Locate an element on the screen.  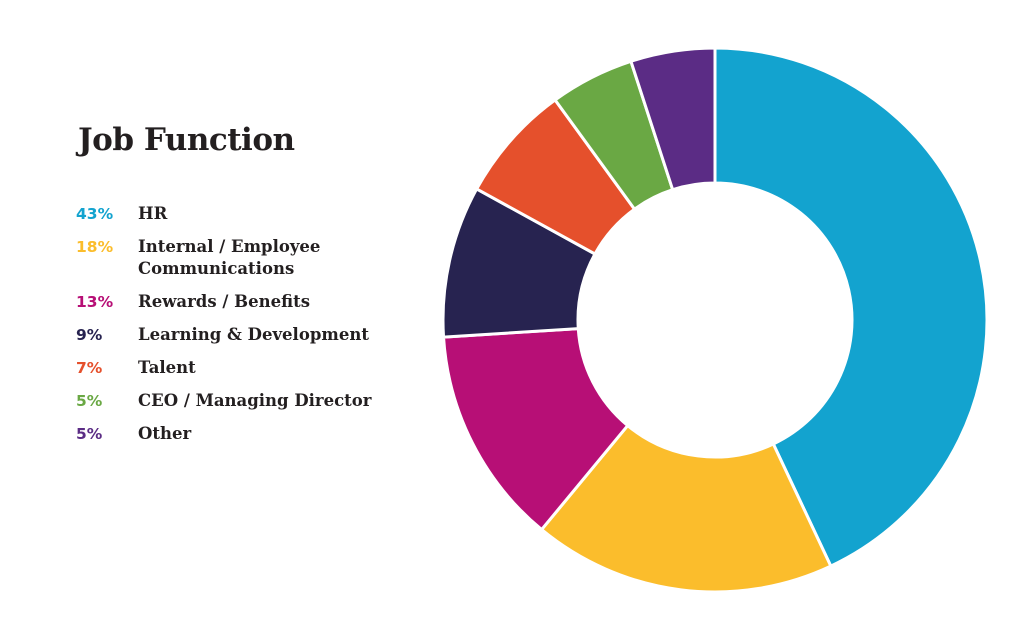
legend-percent-talent: 7% is located at coordinates (89, 368).